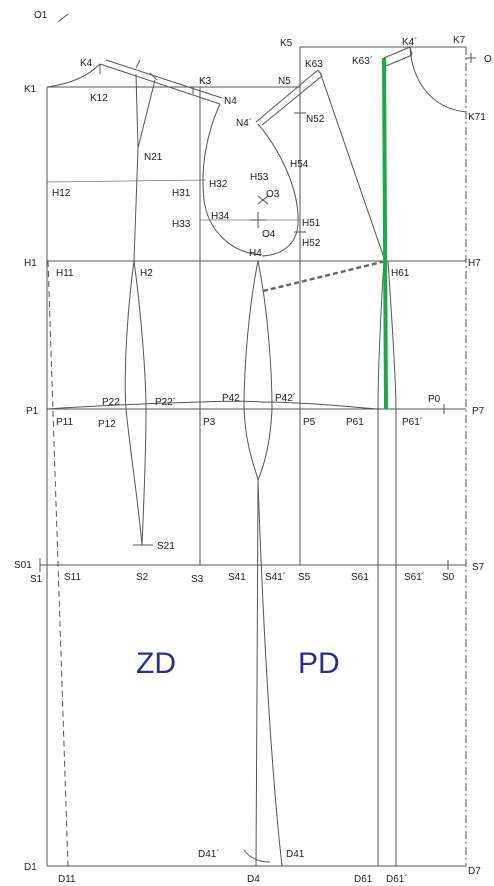 Image resolution: width=494 pixels, height=886 pixels. I want to click on label-h1: H1, so click(30, 263).